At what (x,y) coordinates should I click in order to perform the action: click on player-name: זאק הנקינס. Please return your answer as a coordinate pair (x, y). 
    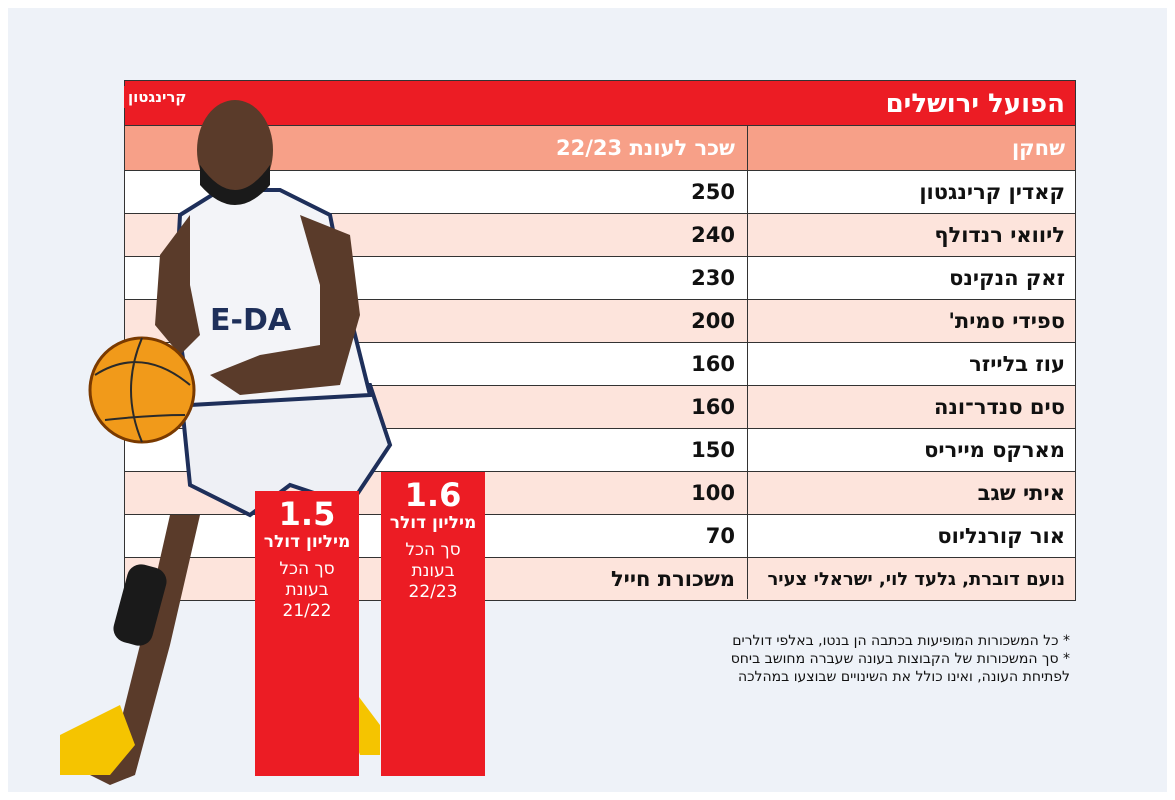
    Looking at the image, I should click on (1007, 278).